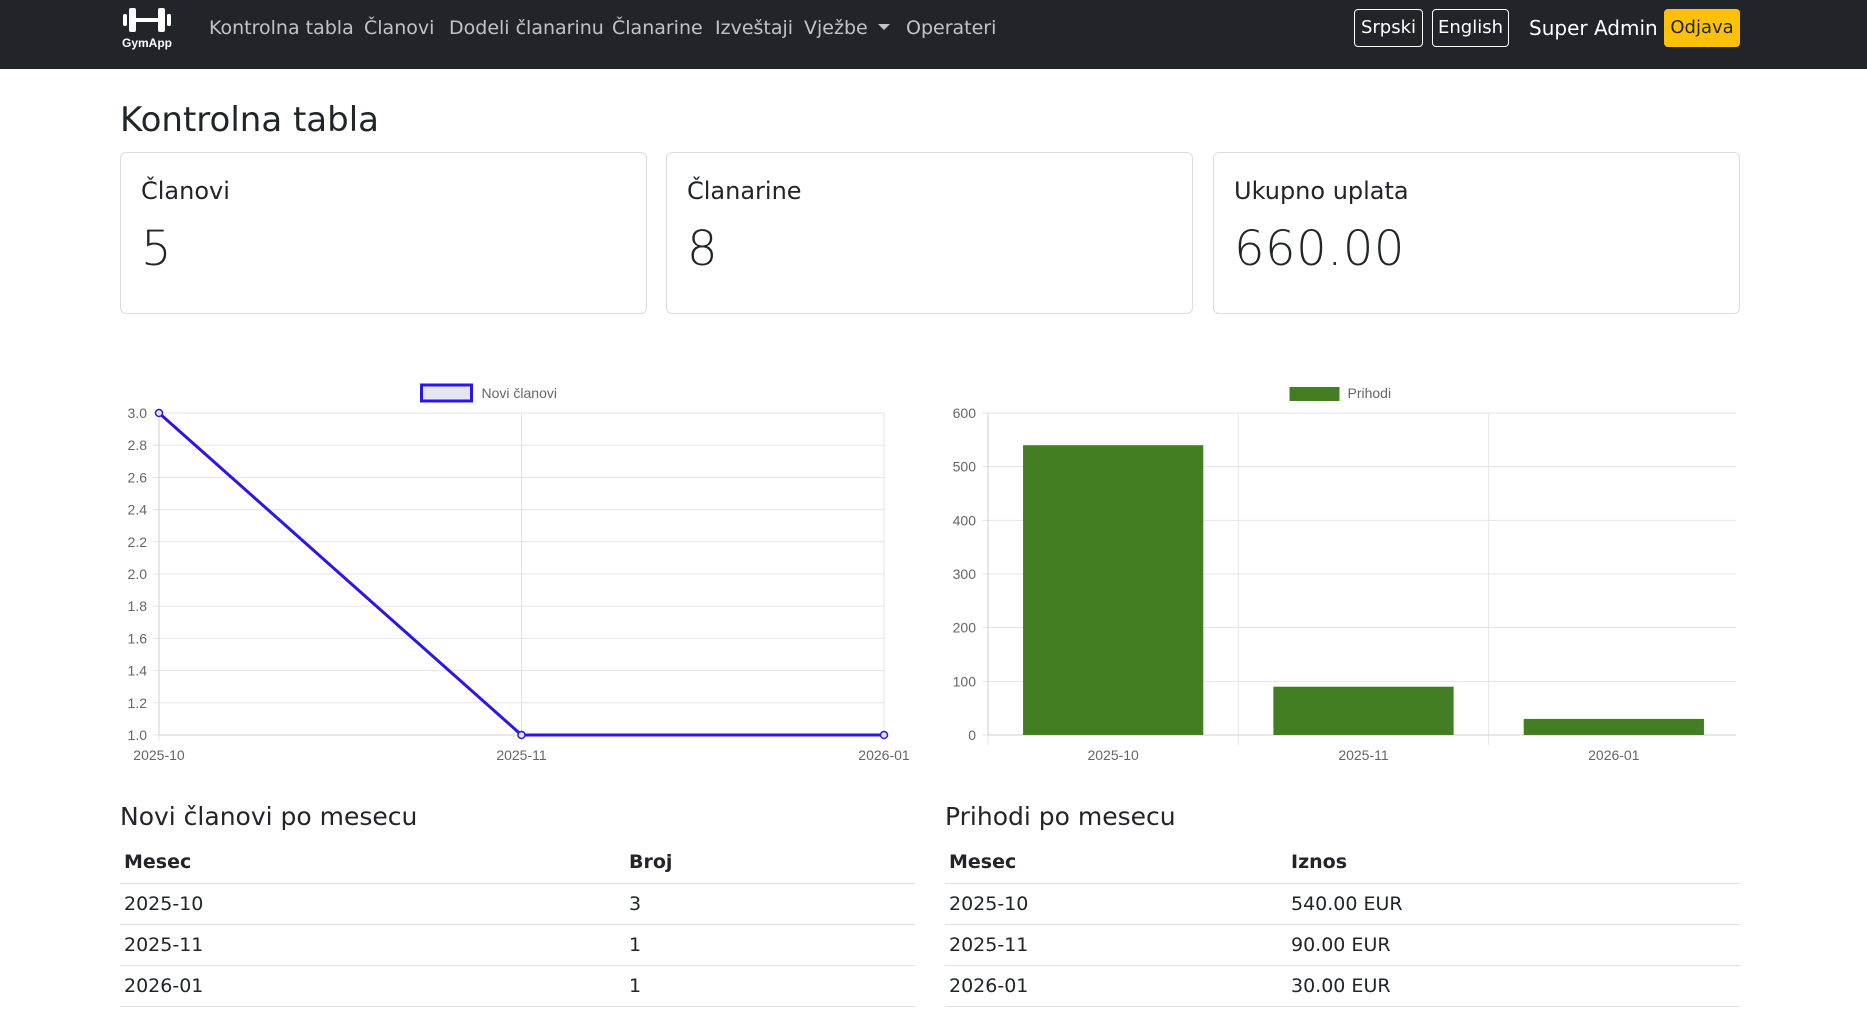 Image resolution: width=1867 pixels, height=1011 pixels. Describe the element at coordinates (526, 28) in the screenshot. I see `nav-assign-membership: Dodeli članarinu` at that location.